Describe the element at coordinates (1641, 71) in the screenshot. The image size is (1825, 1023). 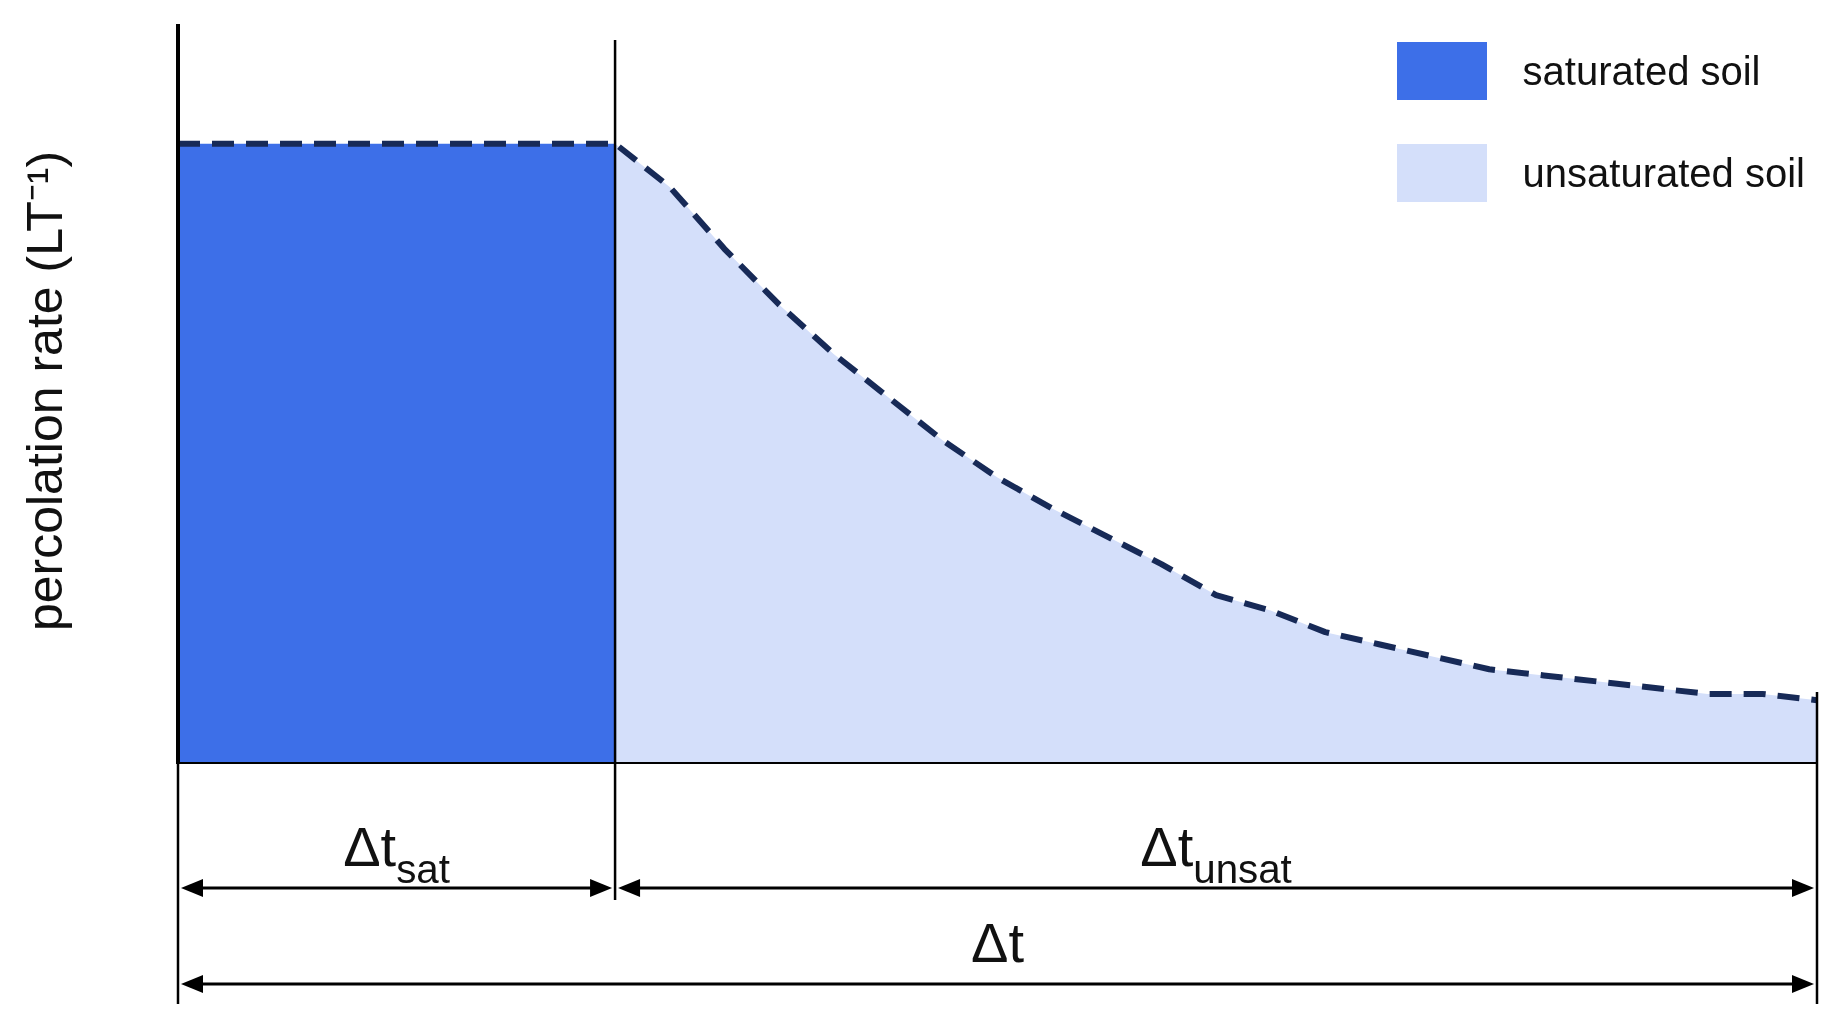
I see `legend-label: saturated soil` at that location.